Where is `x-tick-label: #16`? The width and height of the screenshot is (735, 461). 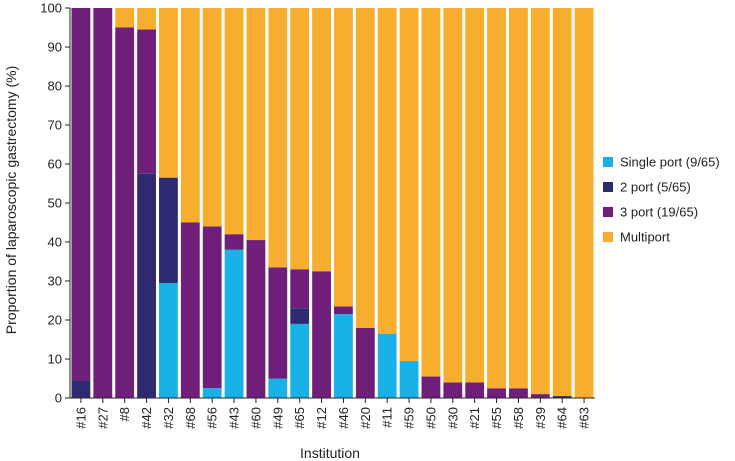 x-tick-label: #16 is located at coordinates (80, 418).